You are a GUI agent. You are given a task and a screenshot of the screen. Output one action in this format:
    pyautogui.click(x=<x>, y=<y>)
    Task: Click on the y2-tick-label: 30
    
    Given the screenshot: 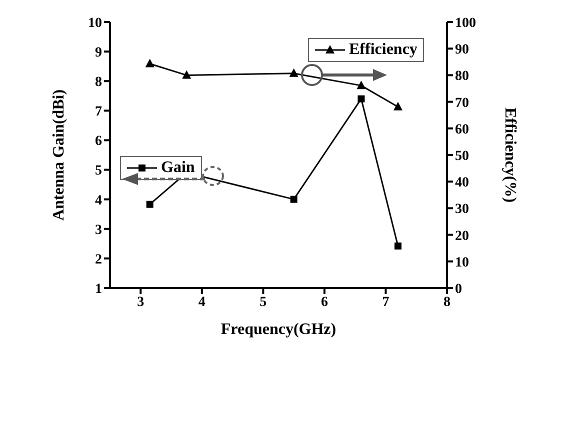 What is the action you would take?
    pyautogui.click(x=462, y=210)
    